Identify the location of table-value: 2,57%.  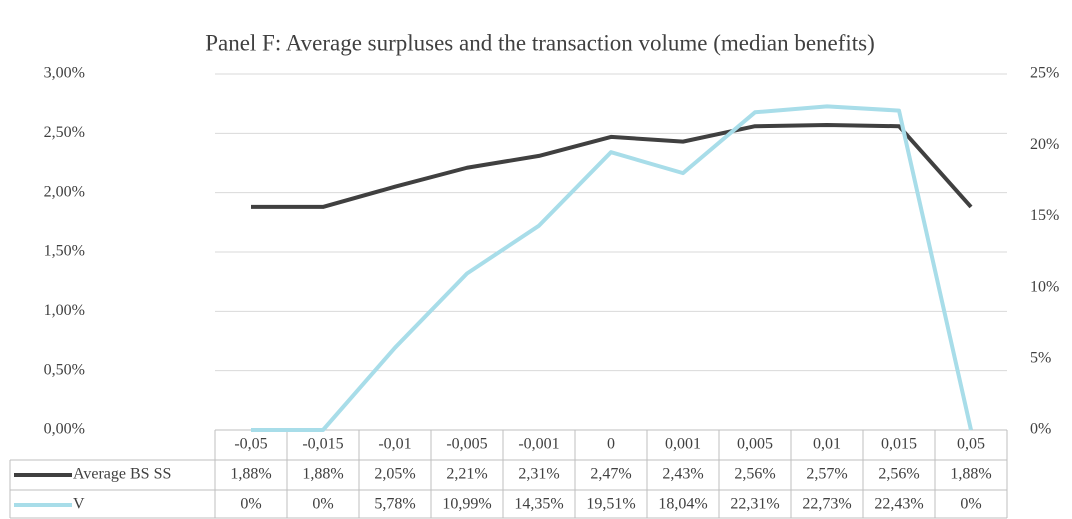
(826, 474).